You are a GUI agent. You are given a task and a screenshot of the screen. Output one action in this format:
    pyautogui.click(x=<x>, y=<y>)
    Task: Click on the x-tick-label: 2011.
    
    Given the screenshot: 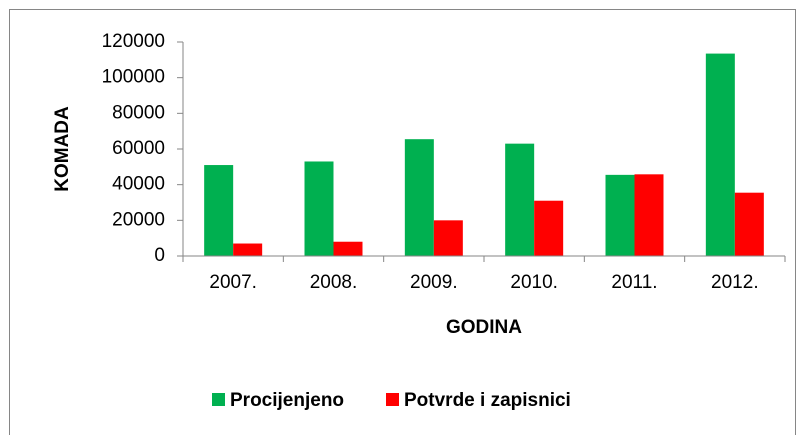 What is the action you would take?
    pyautogui.click(x=634, y=282)
    